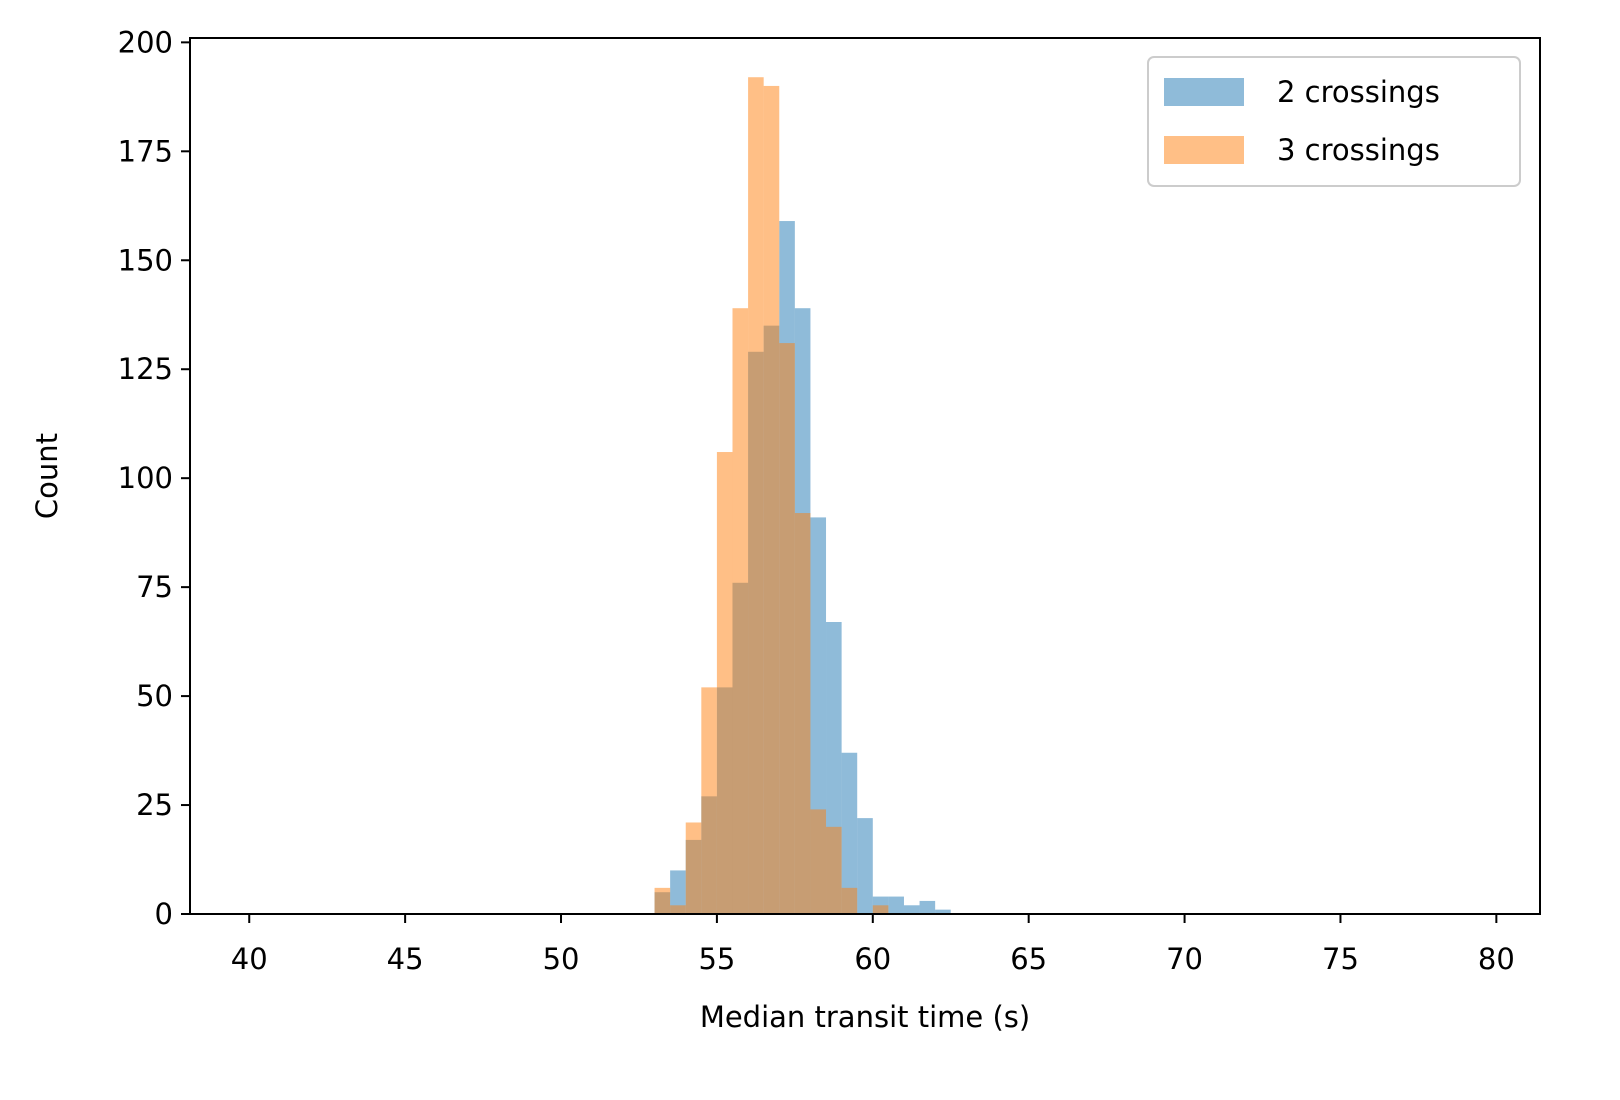  What do you see at coordinates (145, 478) in the screenshot?
I see `y-tick-label: 100` at bounding box center [145, 478].